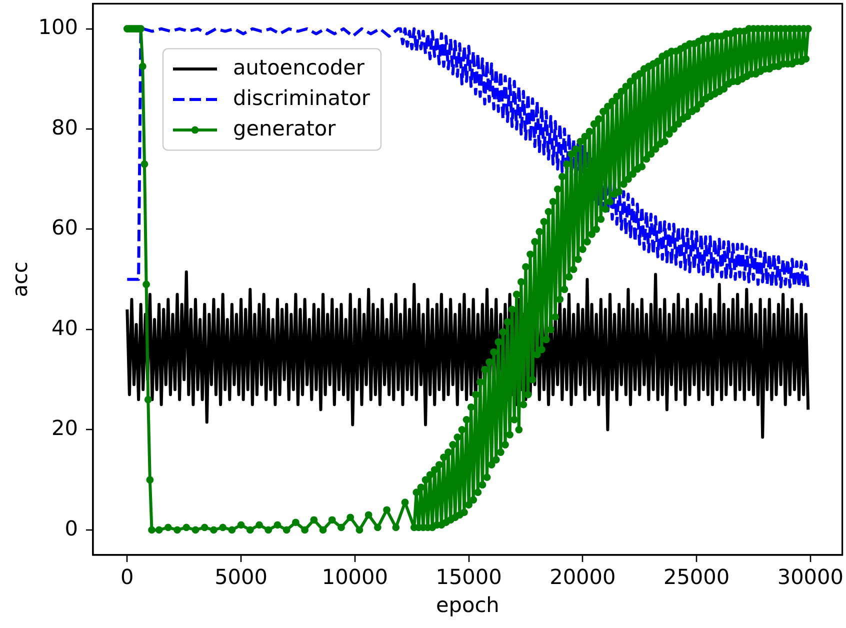 The width and height of the screenshot is (846, 628). Describe the element at coordinates (583, 576) in the screenshot. I see `x-tick-label: 20000` at that location.